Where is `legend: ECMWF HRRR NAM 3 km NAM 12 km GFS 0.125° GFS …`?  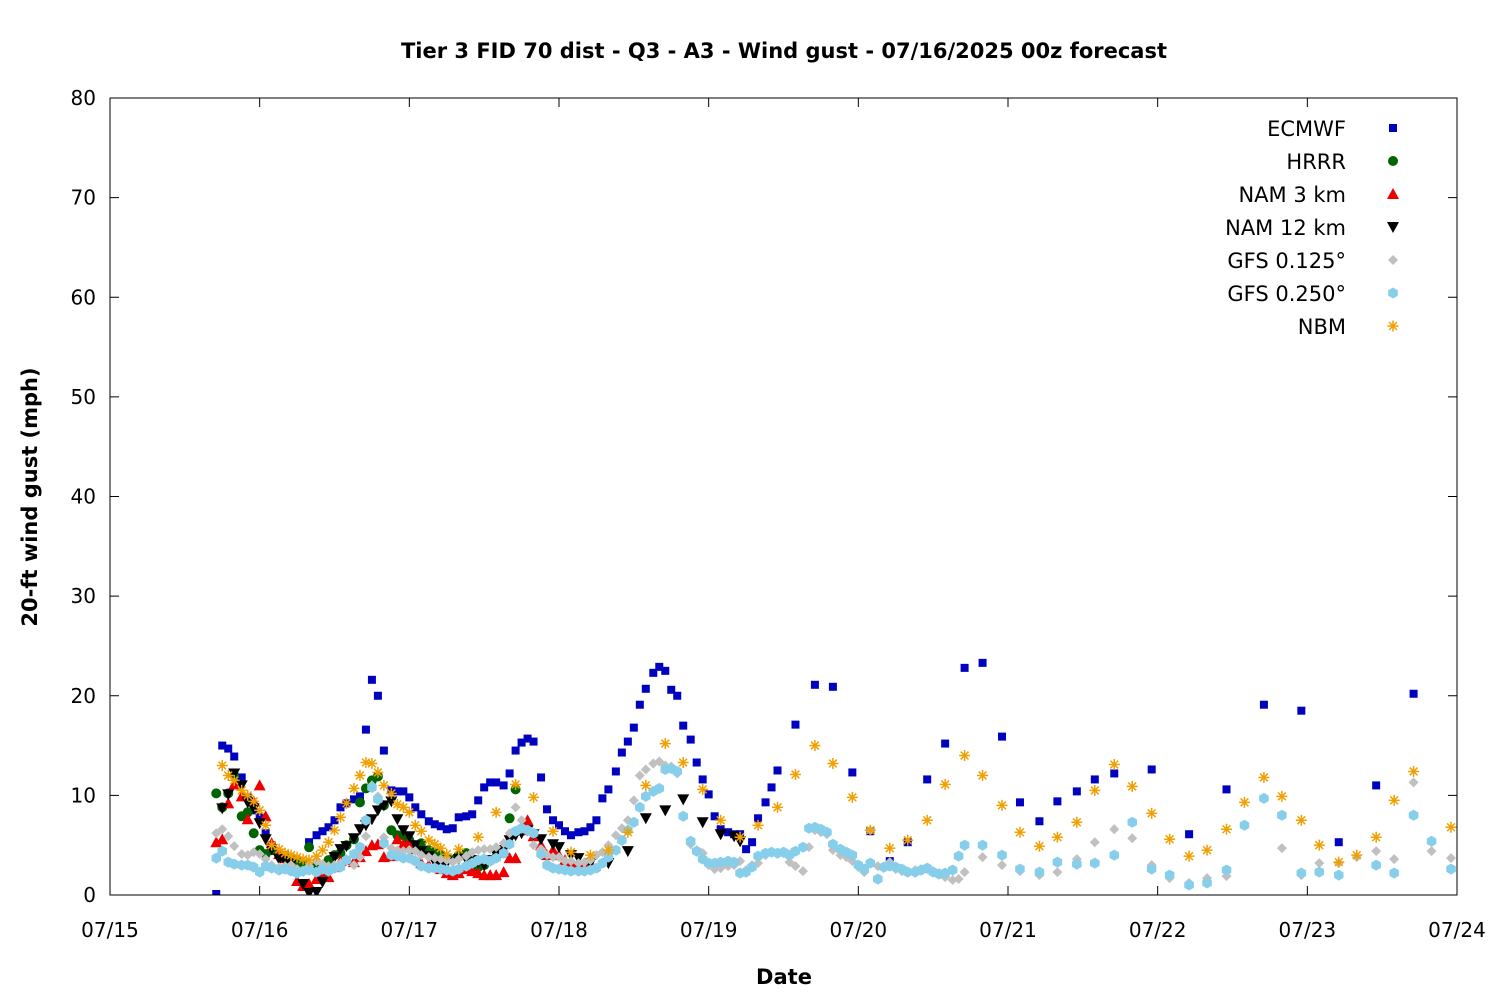
legend: ECMWF HRRR NAM 3 km NAM 12 km GFS 0.125° GFS … is located at coordinates (1312, 228).